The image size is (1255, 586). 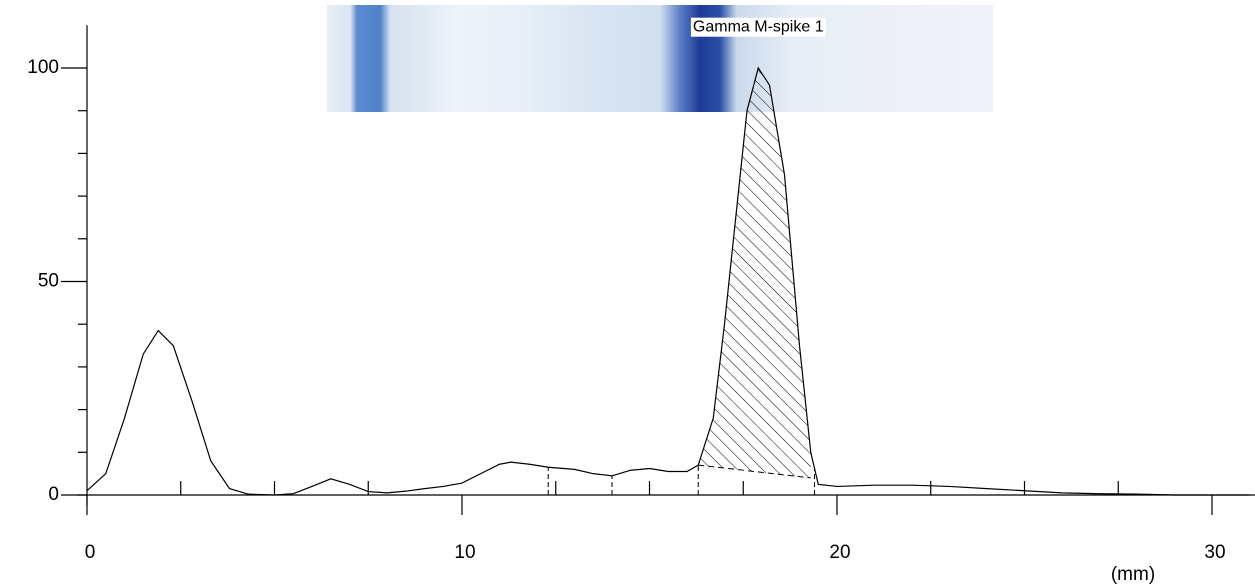 I want to click on spike-area, so click(x=754, y=273).